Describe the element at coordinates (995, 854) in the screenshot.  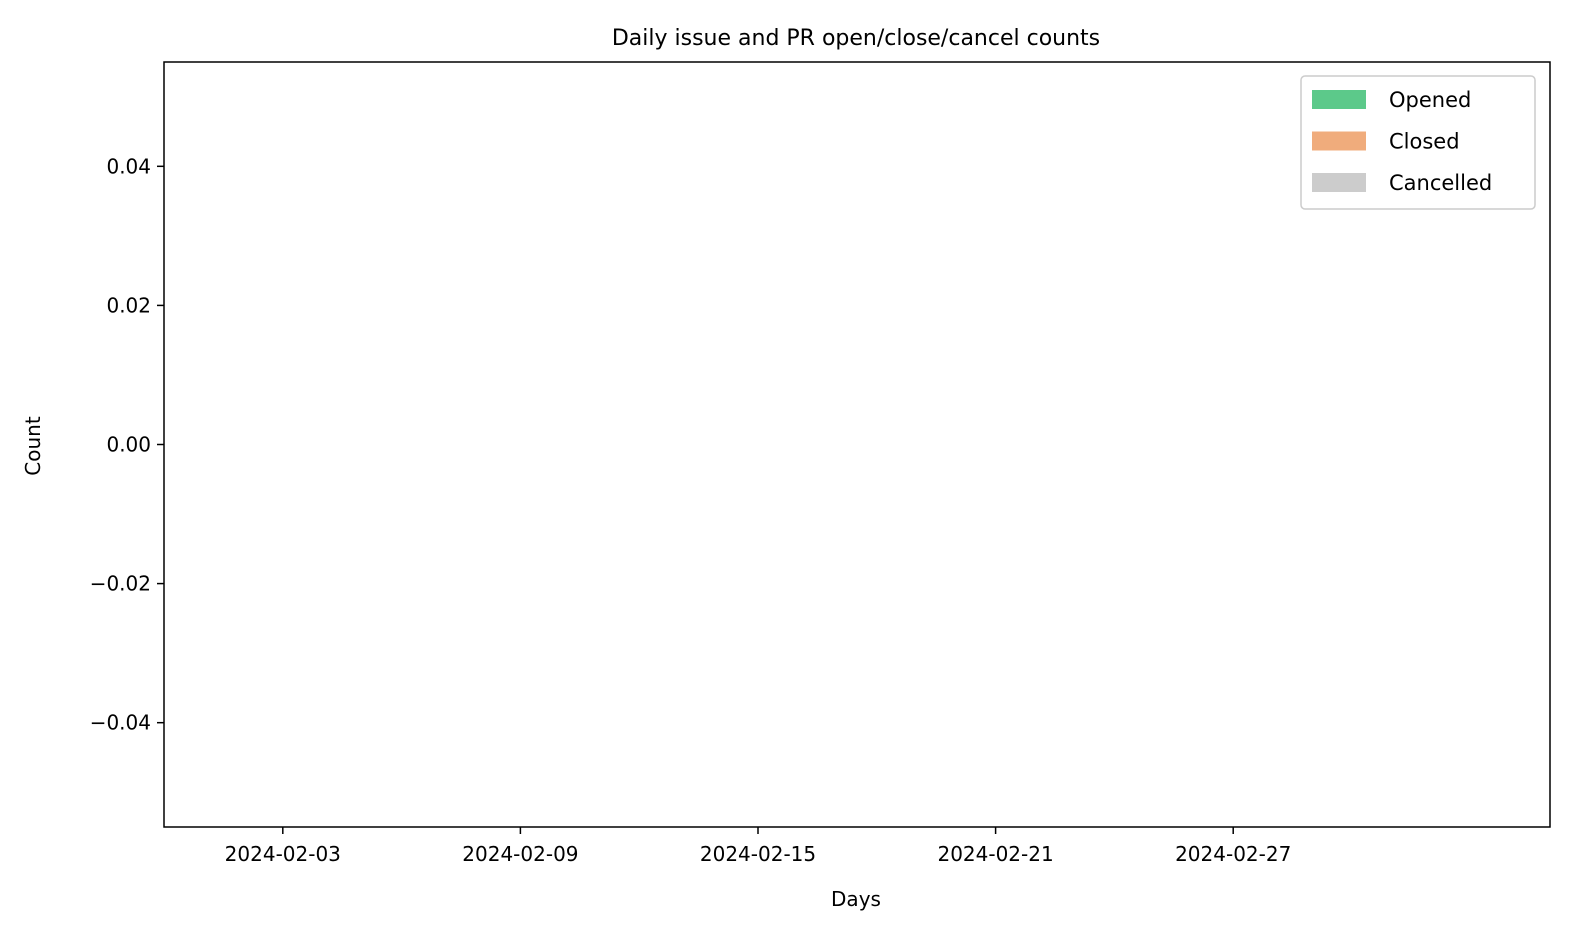
I see `x-tick-label: 2024-02-21` at that location.